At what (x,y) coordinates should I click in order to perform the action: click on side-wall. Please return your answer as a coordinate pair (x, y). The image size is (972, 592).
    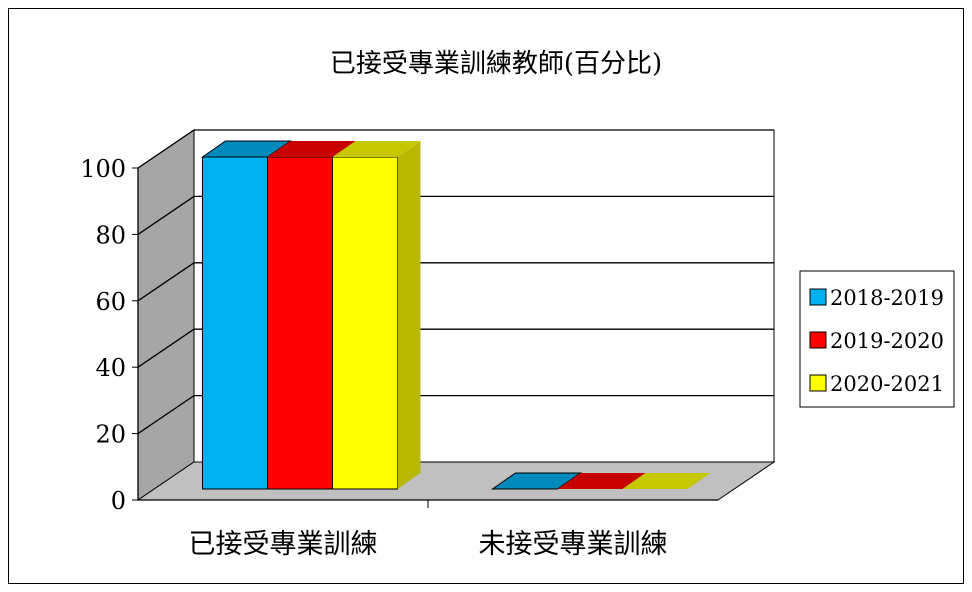
    Looking at the image, I should click on (166, 315).